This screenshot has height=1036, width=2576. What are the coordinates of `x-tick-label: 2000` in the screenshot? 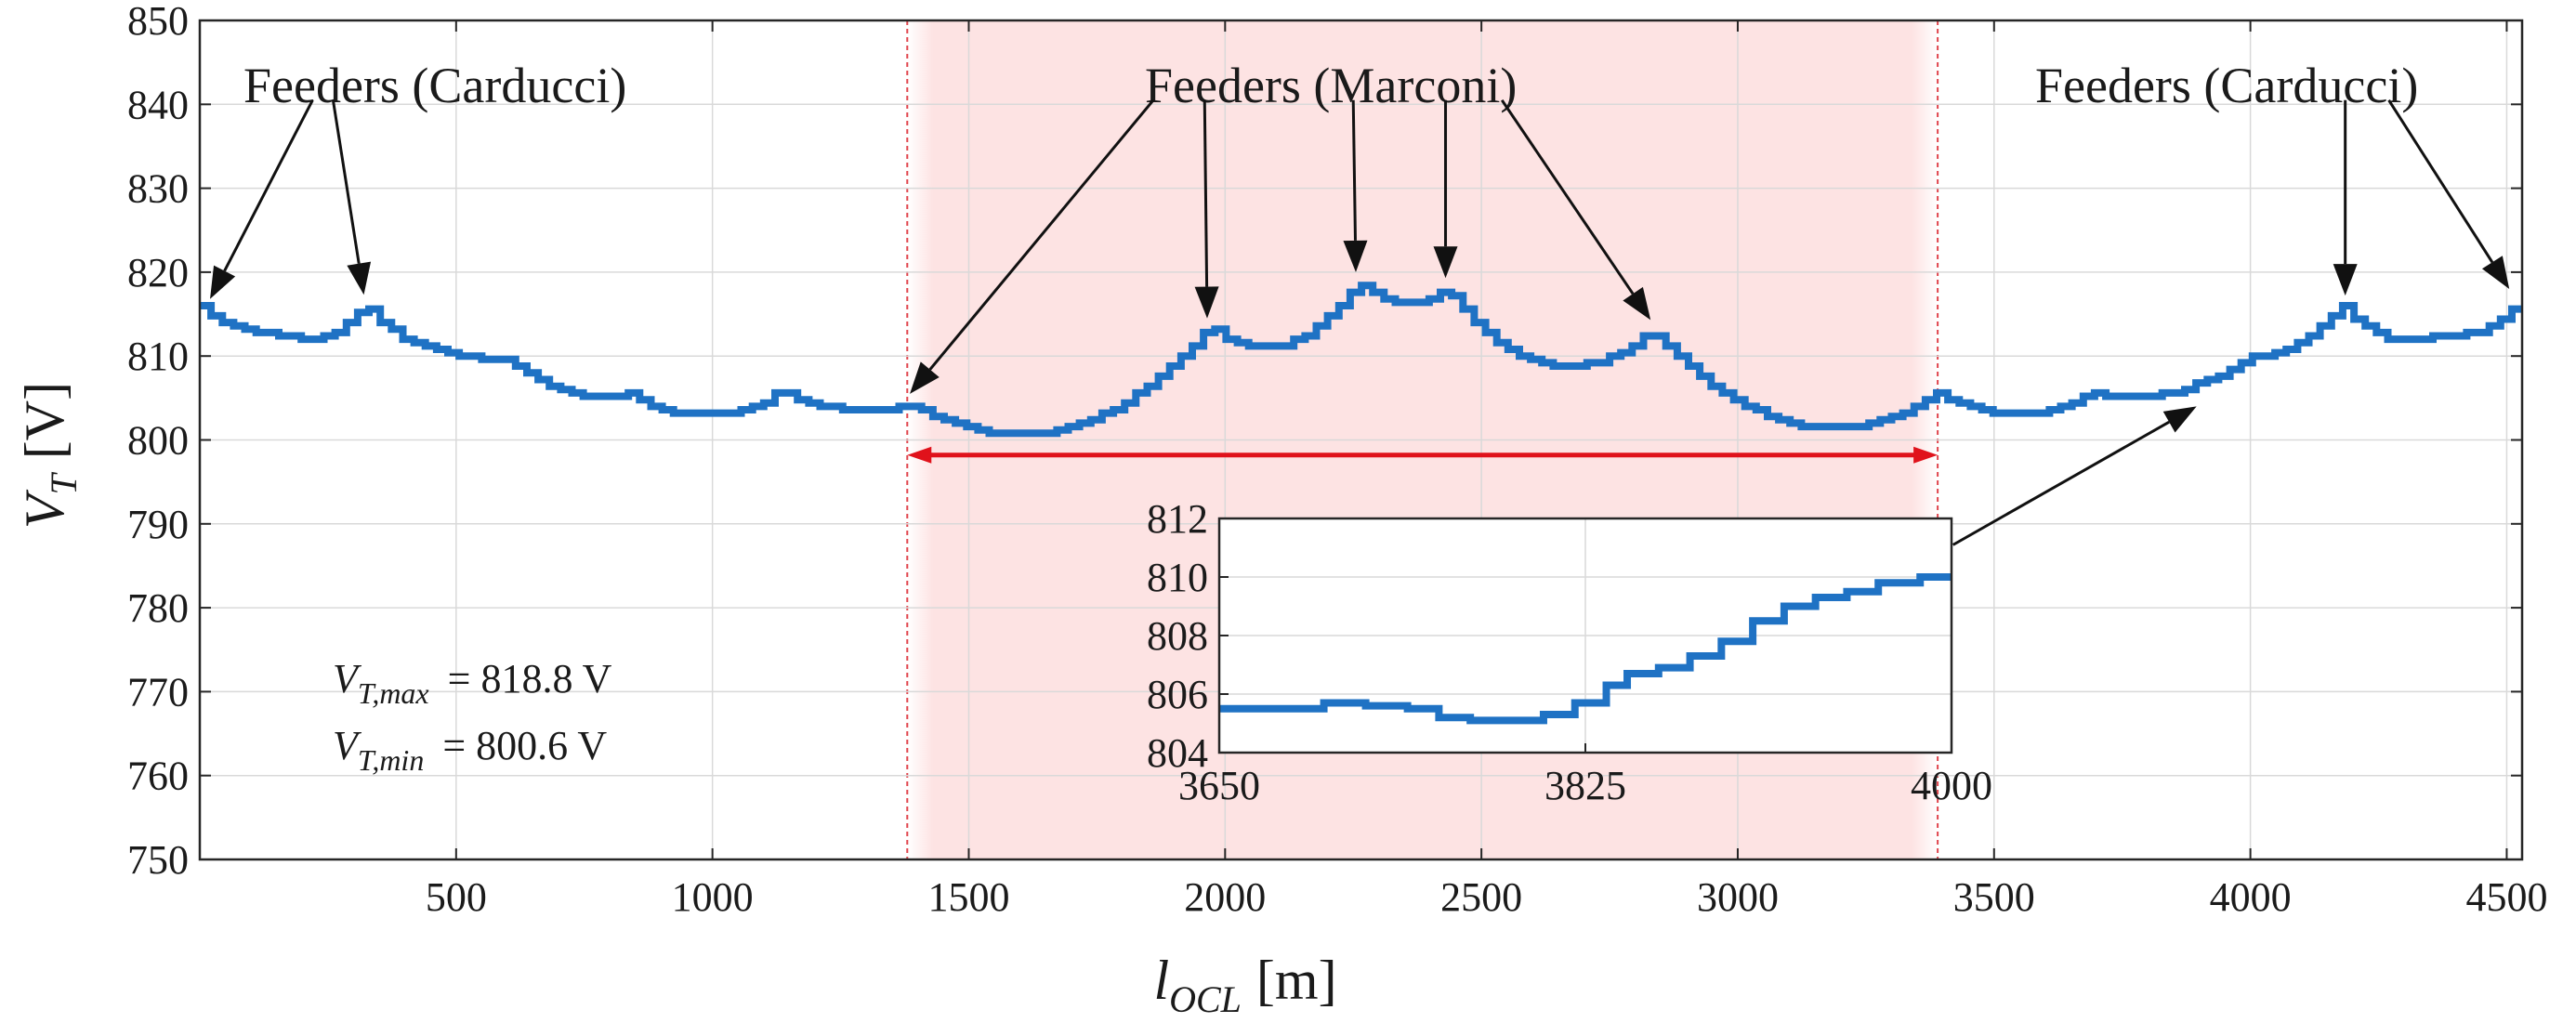 It's located at (1225, 897).